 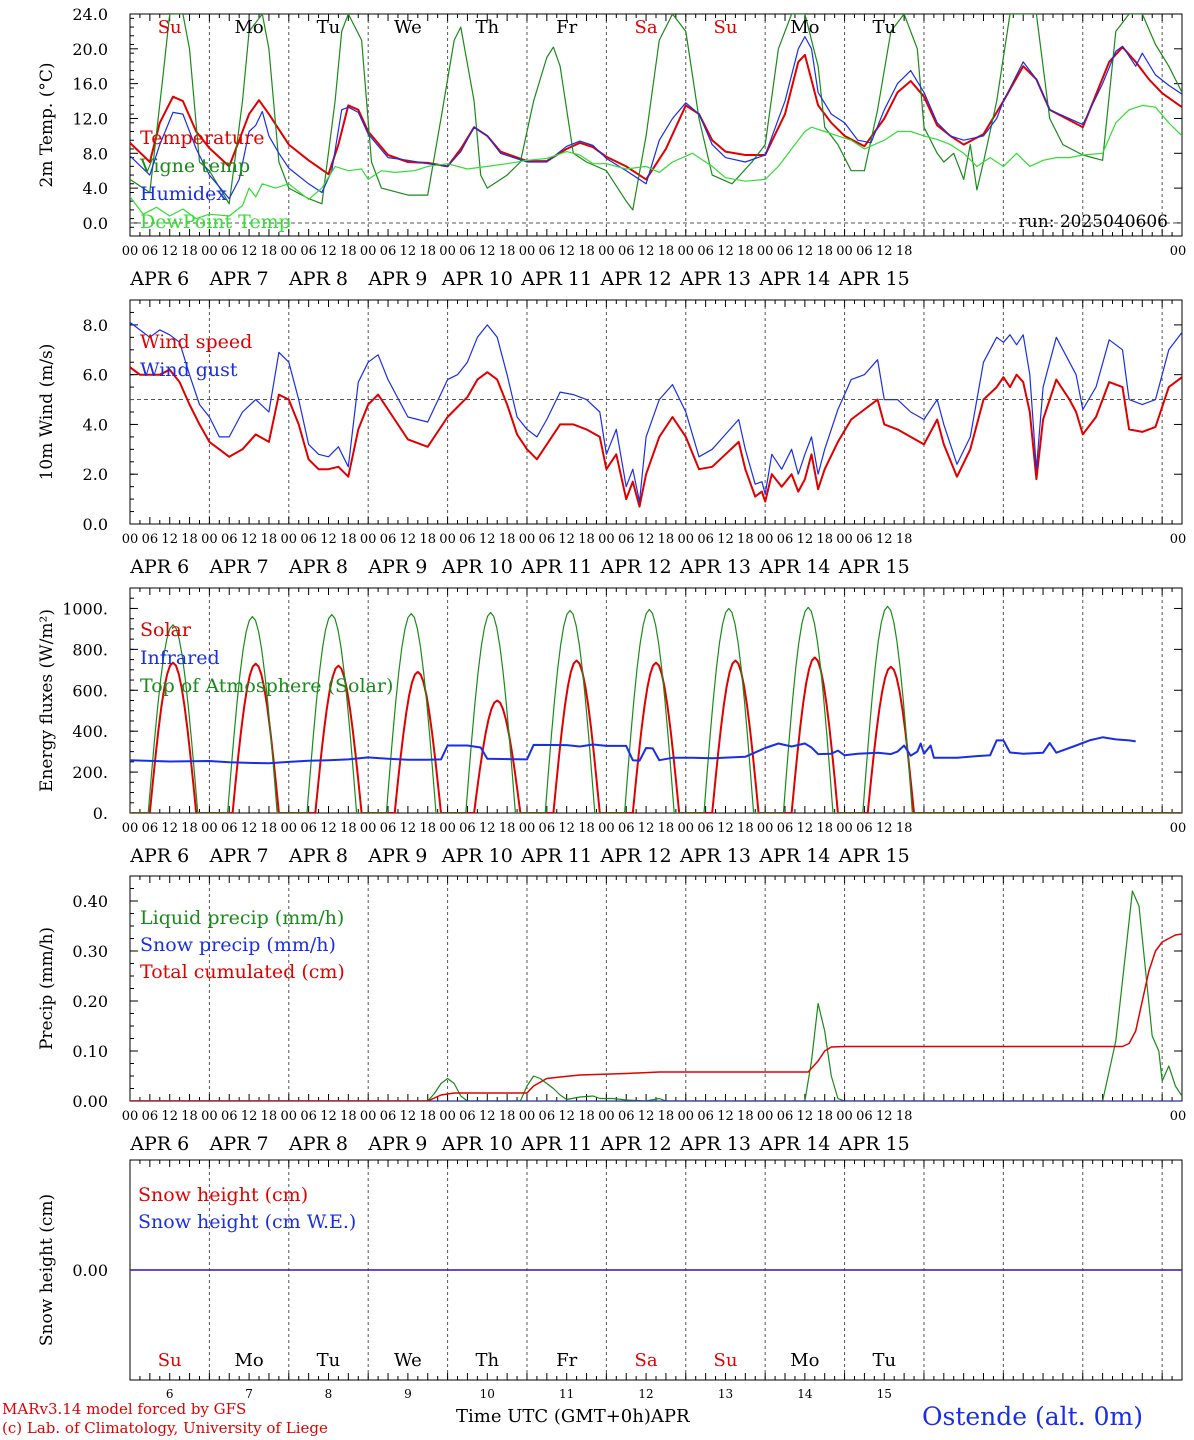 What do you see at coordinates (249, 1394) in the screenshot?
I see `date-number: 7` at bounding box center [249, 1394].